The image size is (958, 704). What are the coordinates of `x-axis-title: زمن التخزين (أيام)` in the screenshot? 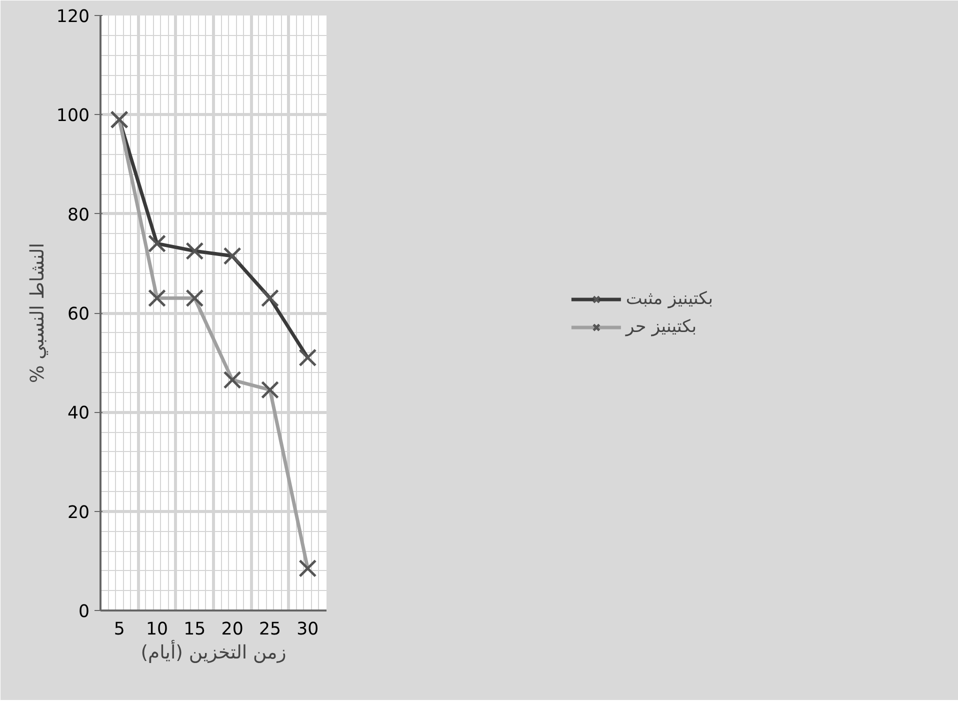 It's located at (213, 652).